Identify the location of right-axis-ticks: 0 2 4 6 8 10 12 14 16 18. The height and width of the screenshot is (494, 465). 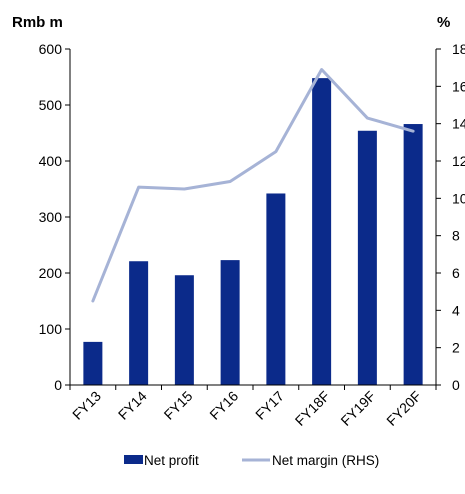
(450, 217).